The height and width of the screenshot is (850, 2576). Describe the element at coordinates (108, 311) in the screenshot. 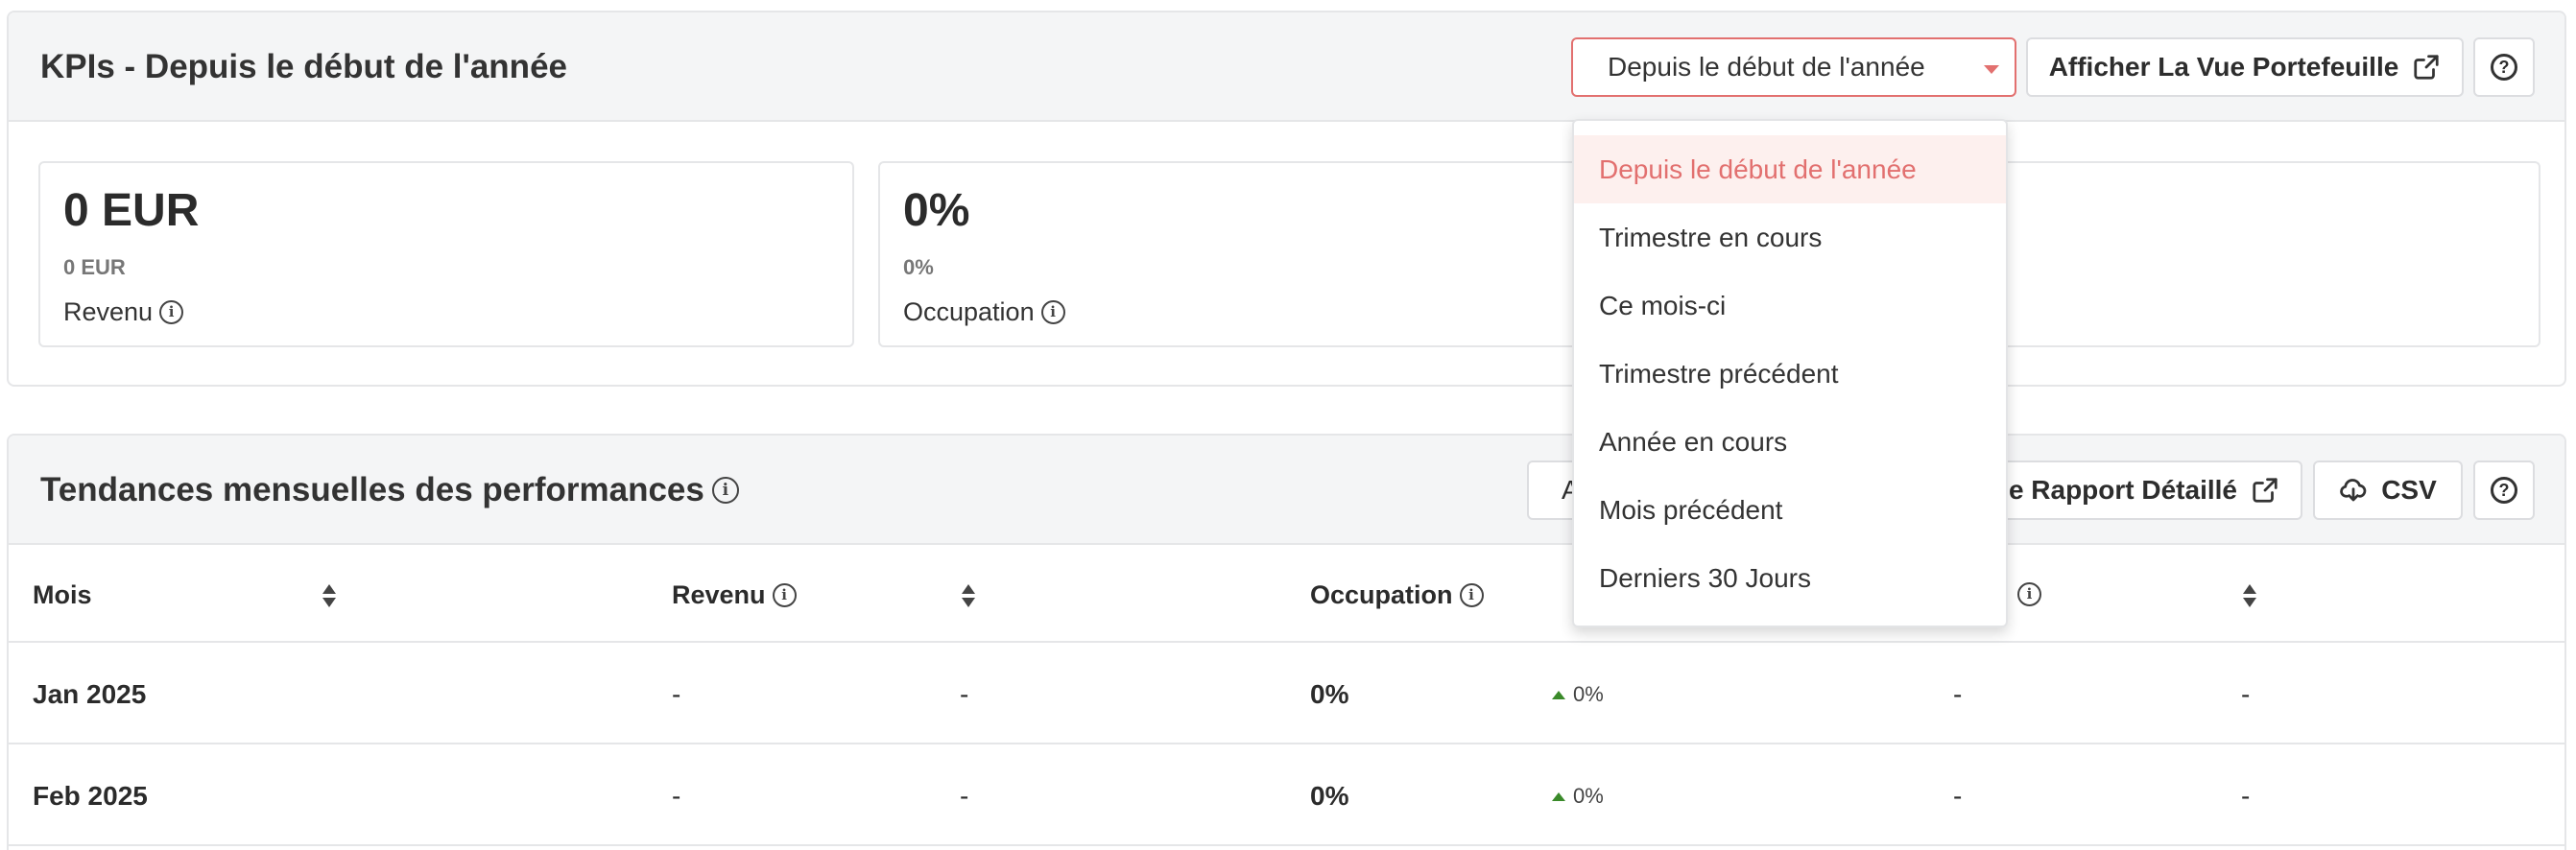

I see `kpi-revenue-label: Revenu` at that location.